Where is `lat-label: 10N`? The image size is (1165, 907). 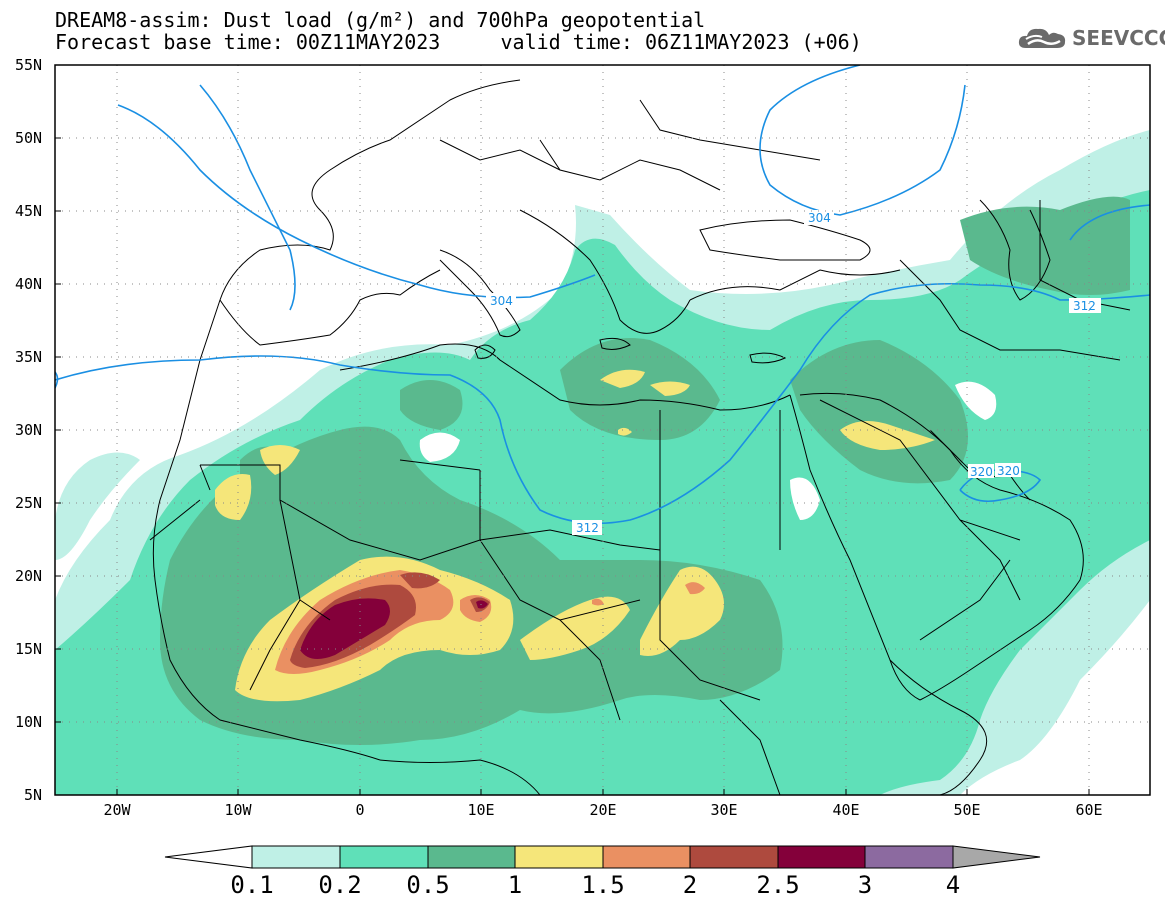 lat-label: 10N is located at coordinates (28, 722).